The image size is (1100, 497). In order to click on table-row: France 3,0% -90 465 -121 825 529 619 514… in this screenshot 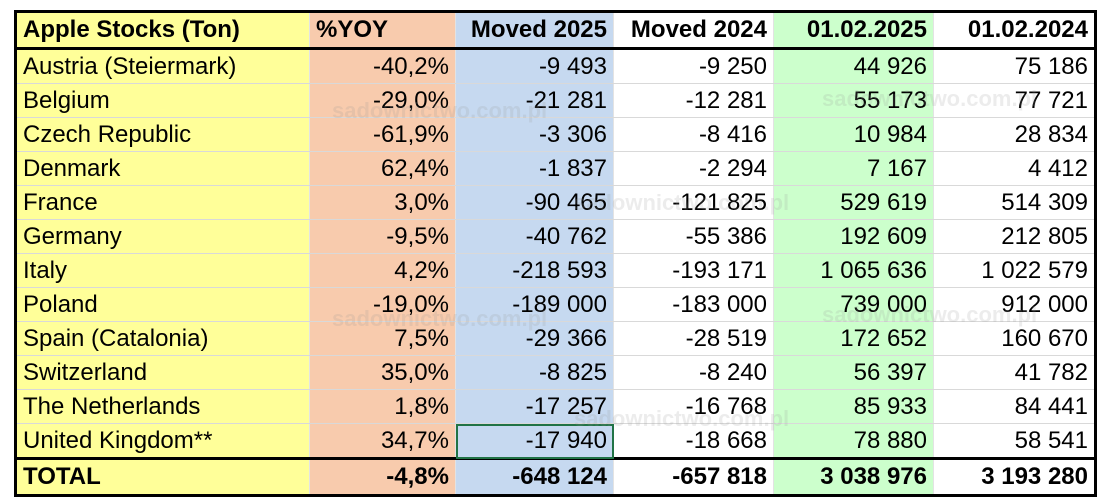, I will do `click(555, 202)`.